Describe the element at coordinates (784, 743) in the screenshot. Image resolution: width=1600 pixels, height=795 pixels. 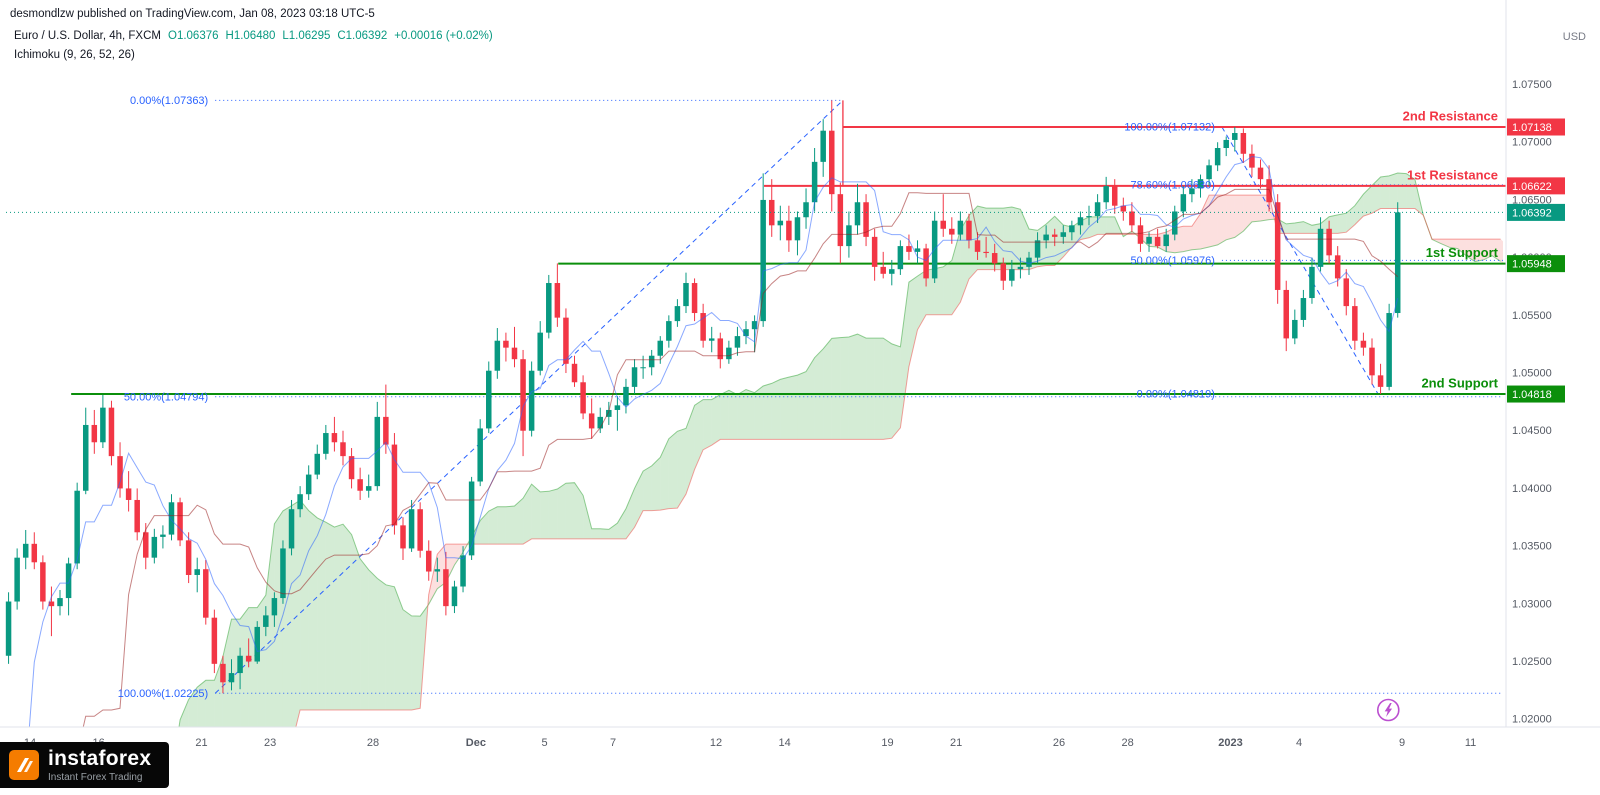
I see `time-tick-label: 14` at that location.